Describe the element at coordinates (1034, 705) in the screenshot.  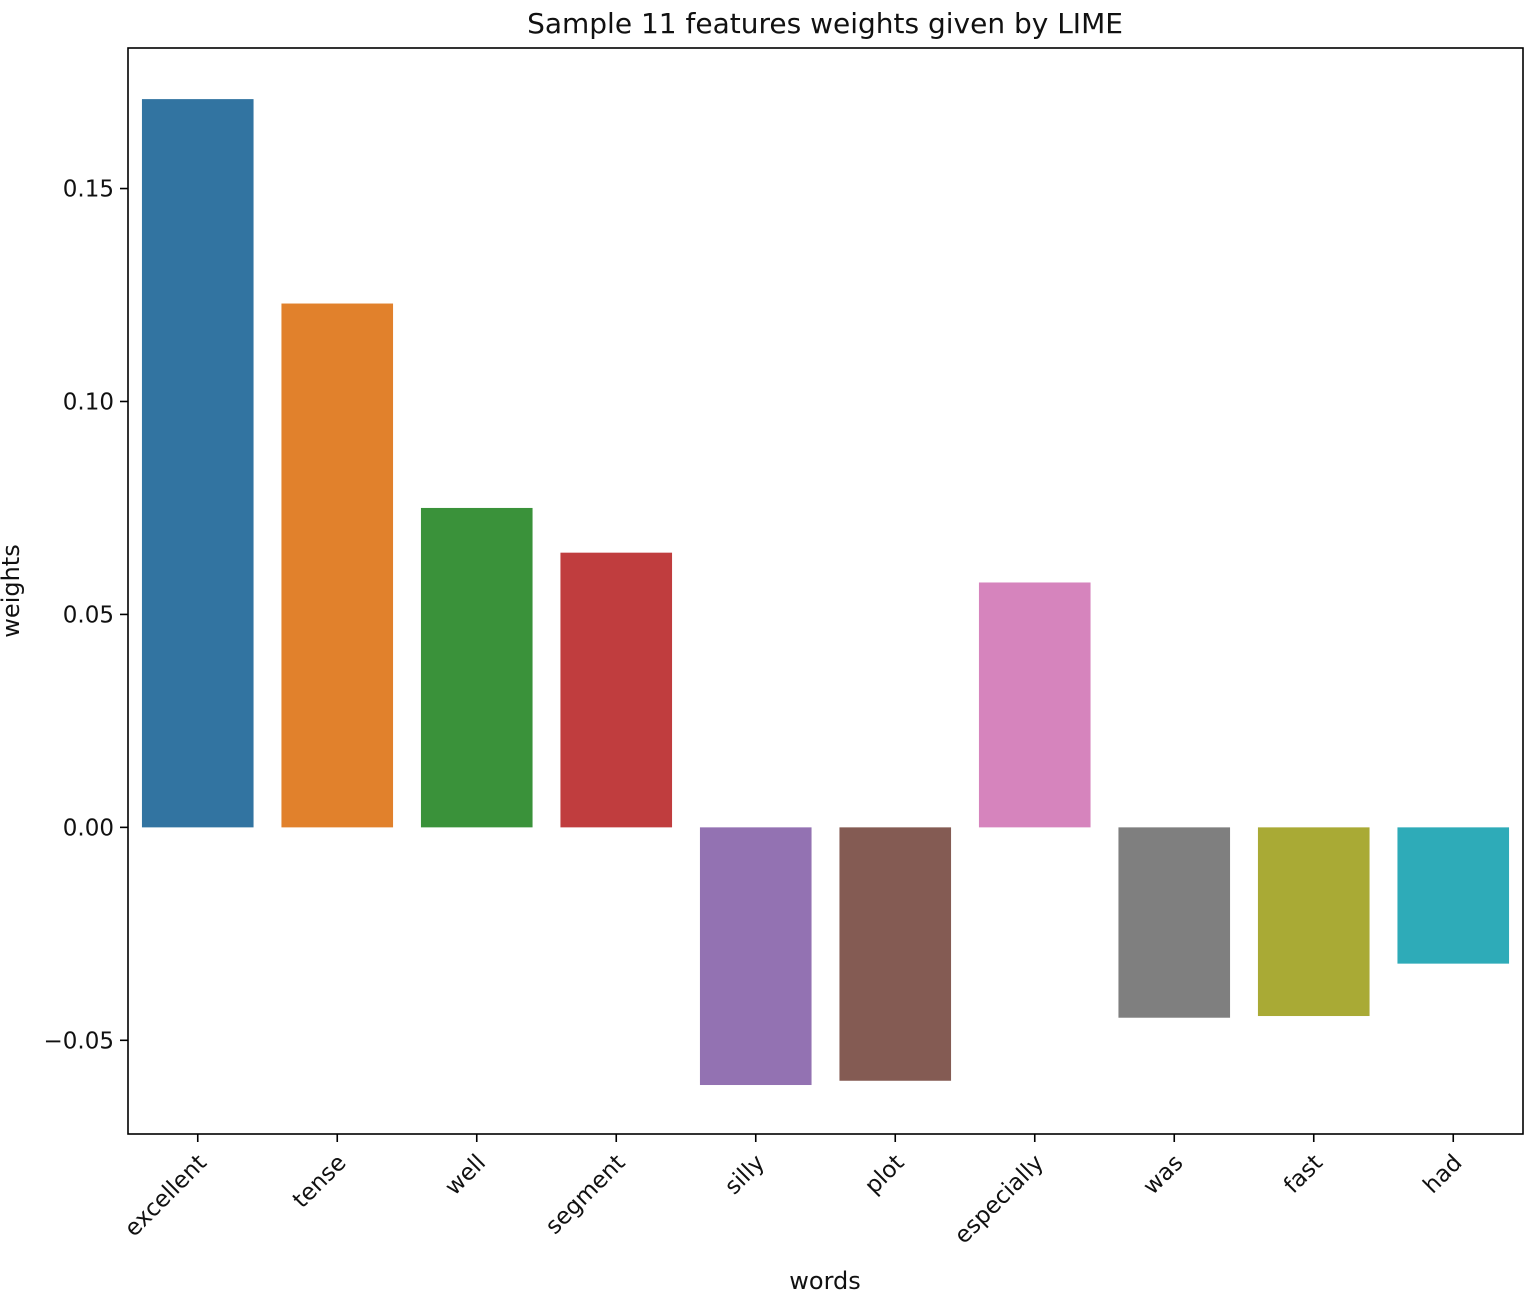
I see `bar-especially` at that location.